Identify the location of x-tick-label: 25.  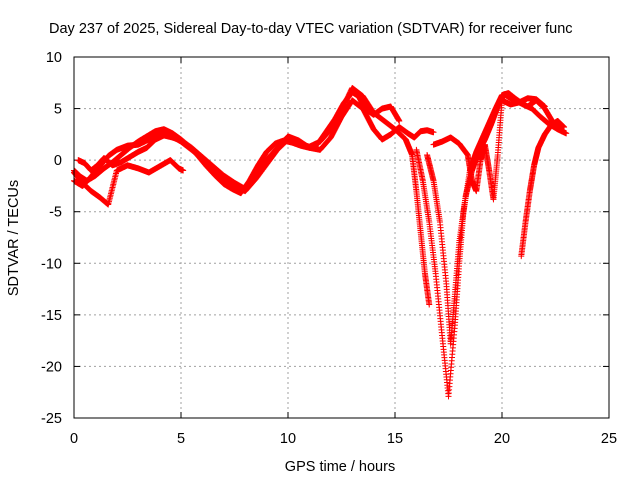
(609, 439).